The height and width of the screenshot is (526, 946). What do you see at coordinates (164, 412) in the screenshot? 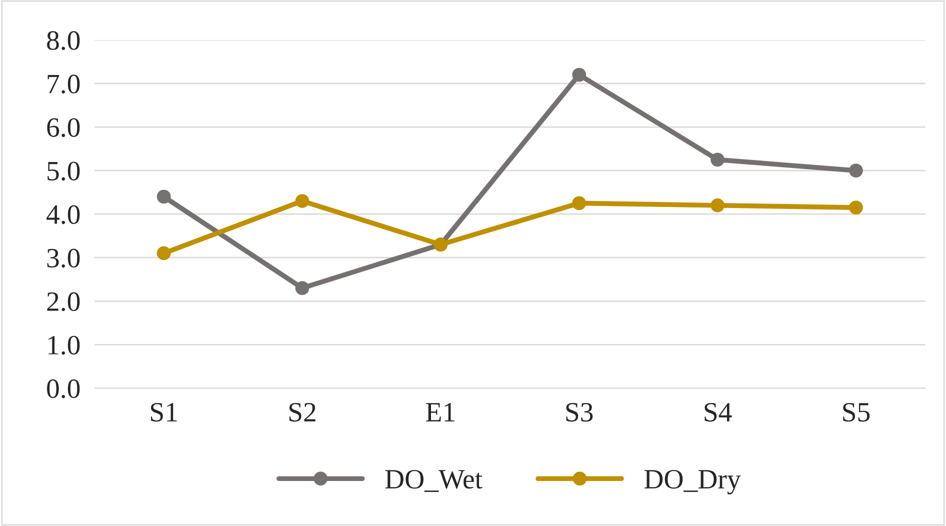
I see `x-tick-label: S1` at bounding box center [164, 412].